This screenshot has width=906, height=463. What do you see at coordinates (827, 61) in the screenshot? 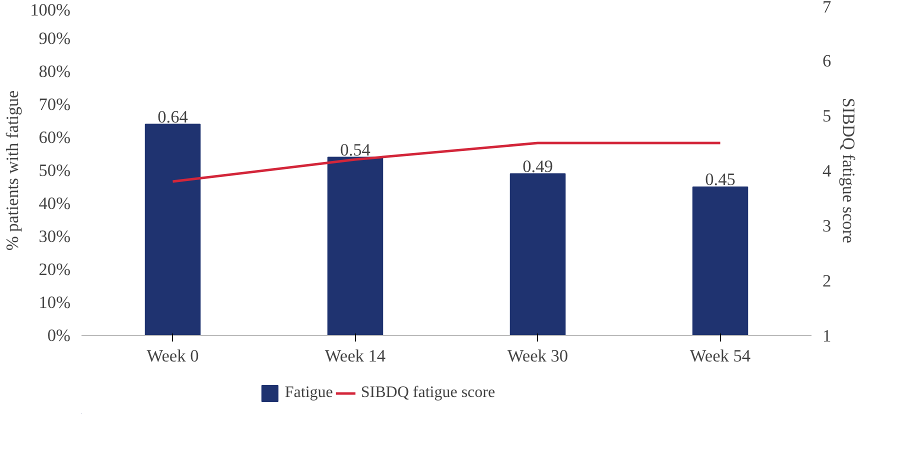
I see `y2-tick-label: 6` at bounding box center [827, 61].